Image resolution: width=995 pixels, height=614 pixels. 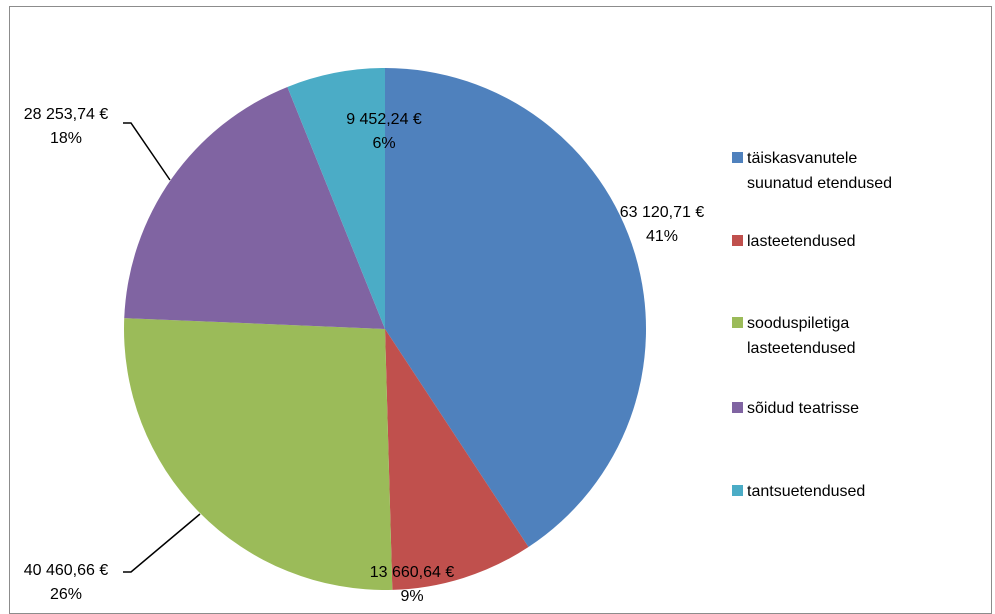 I want to click on pie-slice-sooduspiletiga-lasteetendused, so click(x=258, y=454).